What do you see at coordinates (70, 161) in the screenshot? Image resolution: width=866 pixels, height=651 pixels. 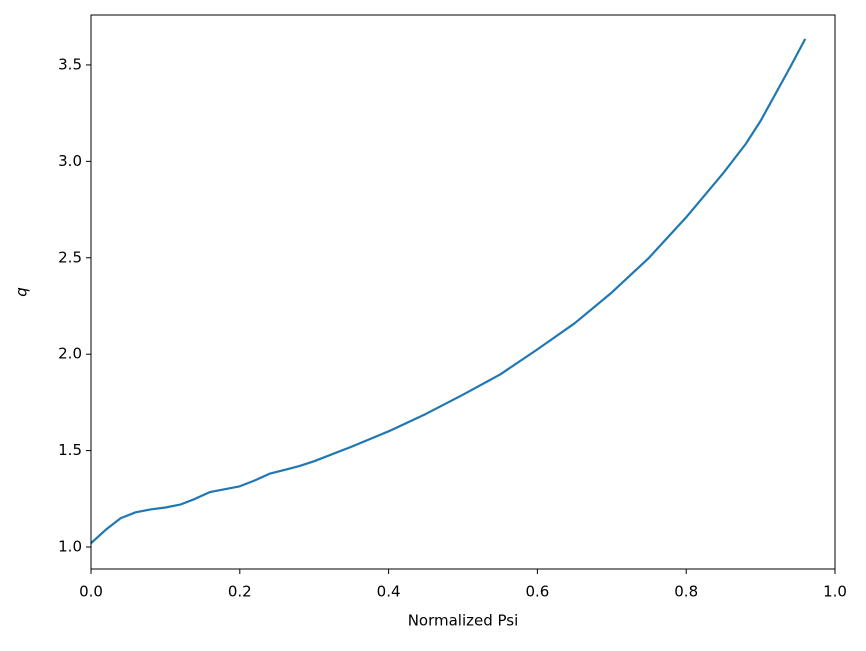 I see `y-tick-label: 3.0` at bounding box center [70, 161].